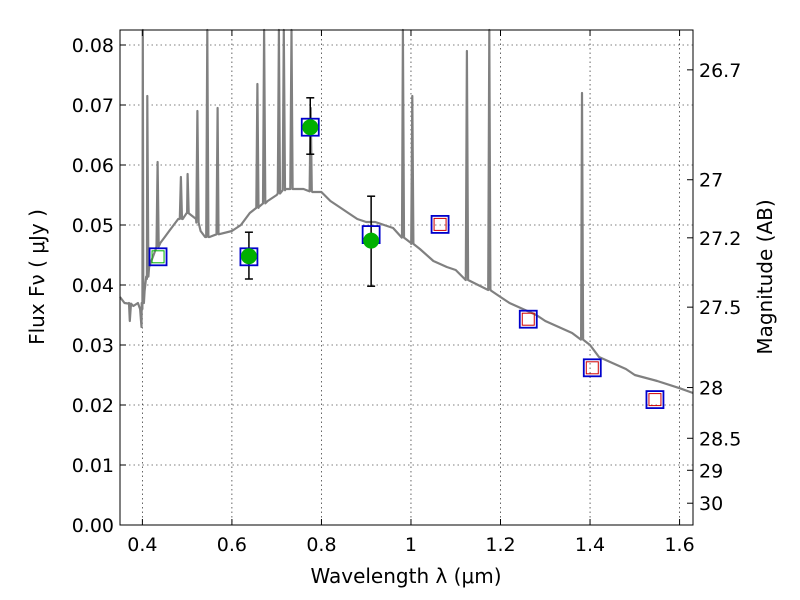  What do you see at coordinates (720, 71) in the screenshot?
I see `mag-tick-label: 26.7` at bounding box center [720, 71].